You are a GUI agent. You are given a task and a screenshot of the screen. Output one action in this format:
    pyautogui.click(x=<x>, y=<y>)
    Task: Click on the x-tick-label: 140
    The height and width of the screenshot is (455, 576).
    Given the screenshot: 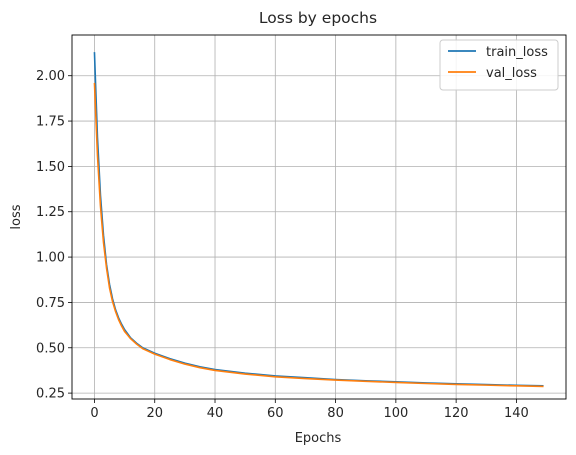 What is the action you would take?
    pyautogui.click(x=516, y=413)
    